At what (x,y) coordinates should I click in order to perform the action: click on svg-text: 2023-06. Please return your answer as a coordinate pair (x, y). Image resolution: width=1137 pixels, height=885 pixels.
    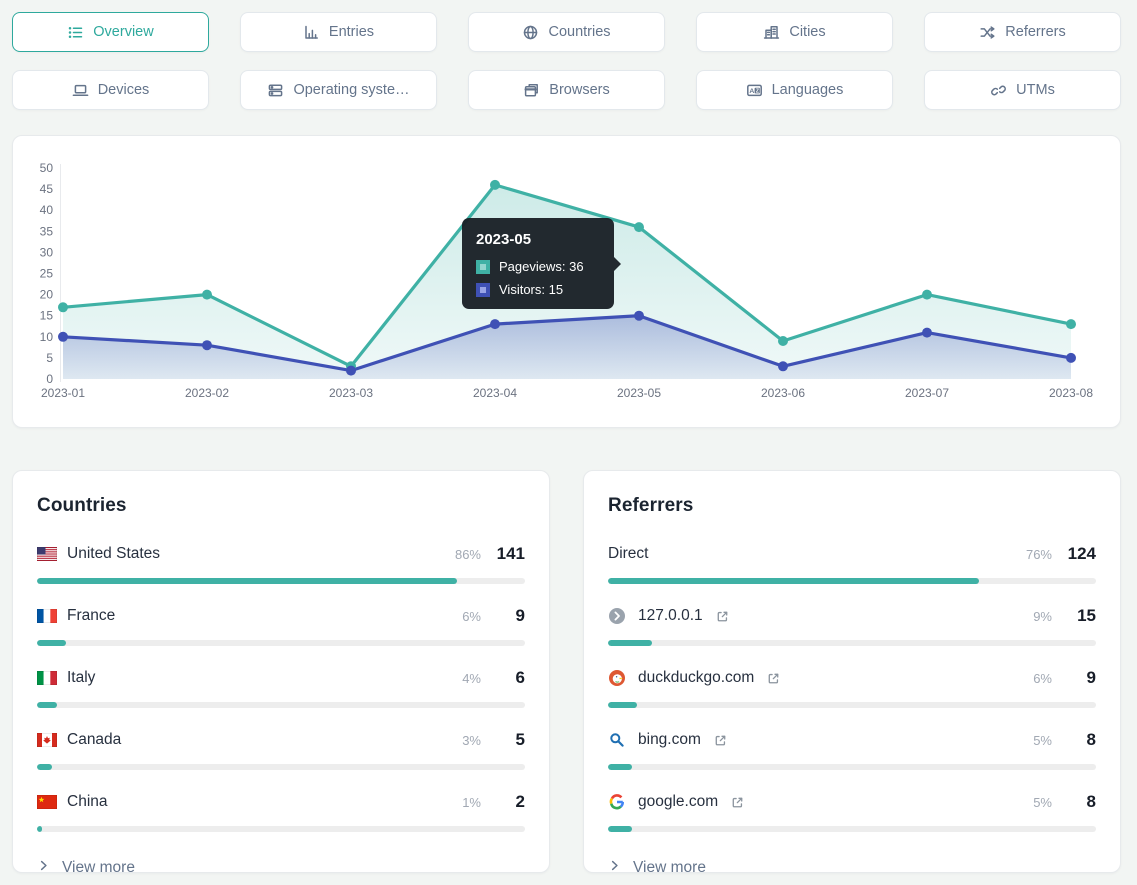
    Looking at the image, I should click on (783, 393).